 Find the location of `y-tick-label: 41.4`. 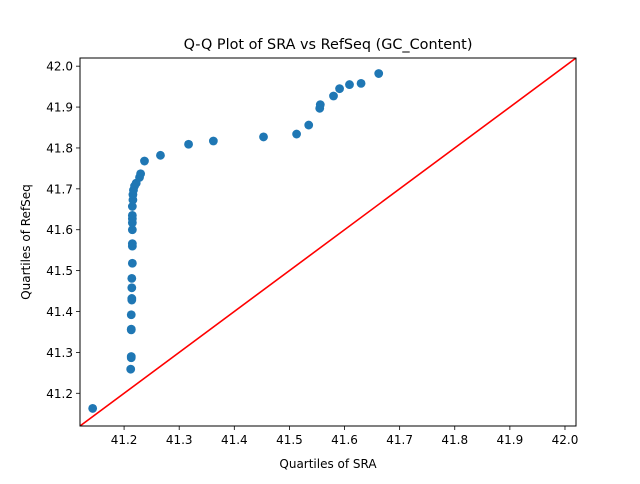

y-tick-label: 41.4 is located at coordinates (59, 312).